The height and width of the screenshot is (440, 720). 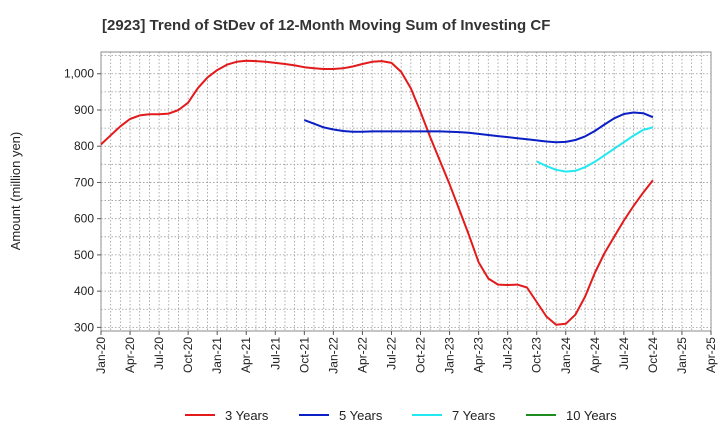 I want to click on x-tick-label: Oct-23, so click(x=537, y=355).